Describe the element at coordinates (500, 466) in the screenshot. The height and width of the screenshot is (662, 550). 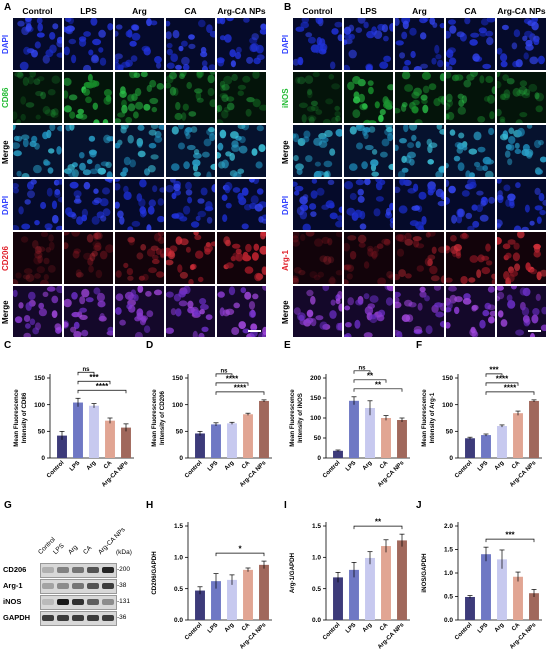
I see `x-tick-label: Arg` at that location.